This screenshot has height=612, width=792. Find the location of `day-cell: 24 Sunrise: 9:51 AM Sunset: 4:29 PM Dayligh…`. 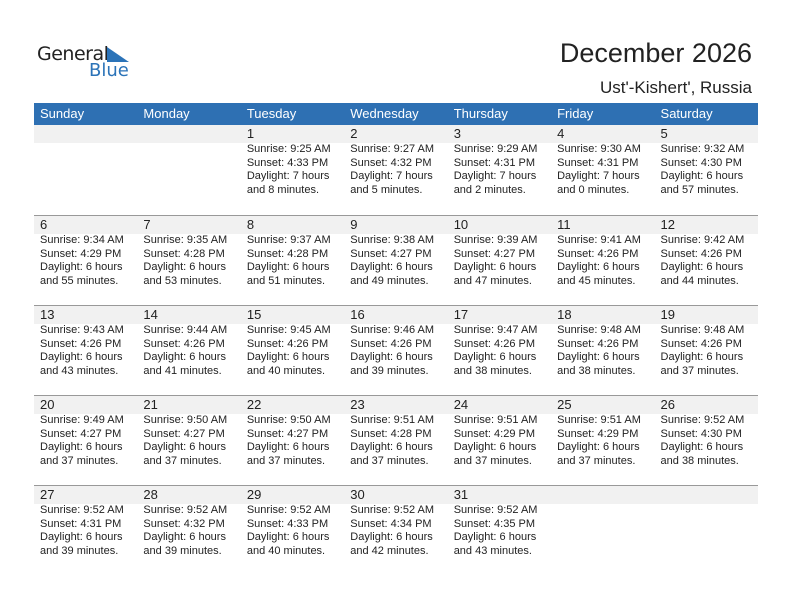

day-cell: 24 Sunrise: 9:51 AM Sunset: 4:29 PM Dayligh… is located at coordinates (499, 432).